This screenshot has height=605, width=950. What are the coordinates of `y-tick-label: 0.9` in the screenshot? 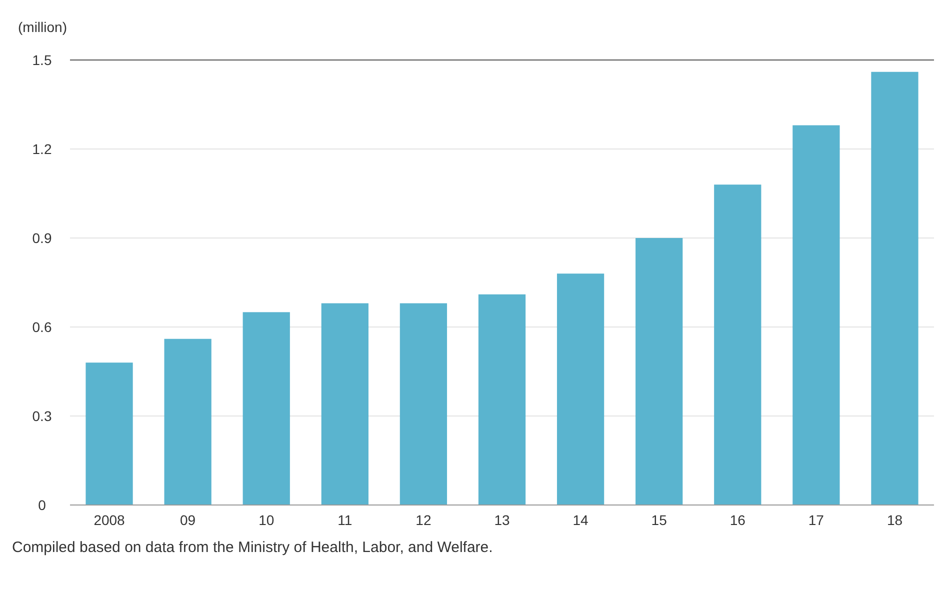 It's located at (42, 238).